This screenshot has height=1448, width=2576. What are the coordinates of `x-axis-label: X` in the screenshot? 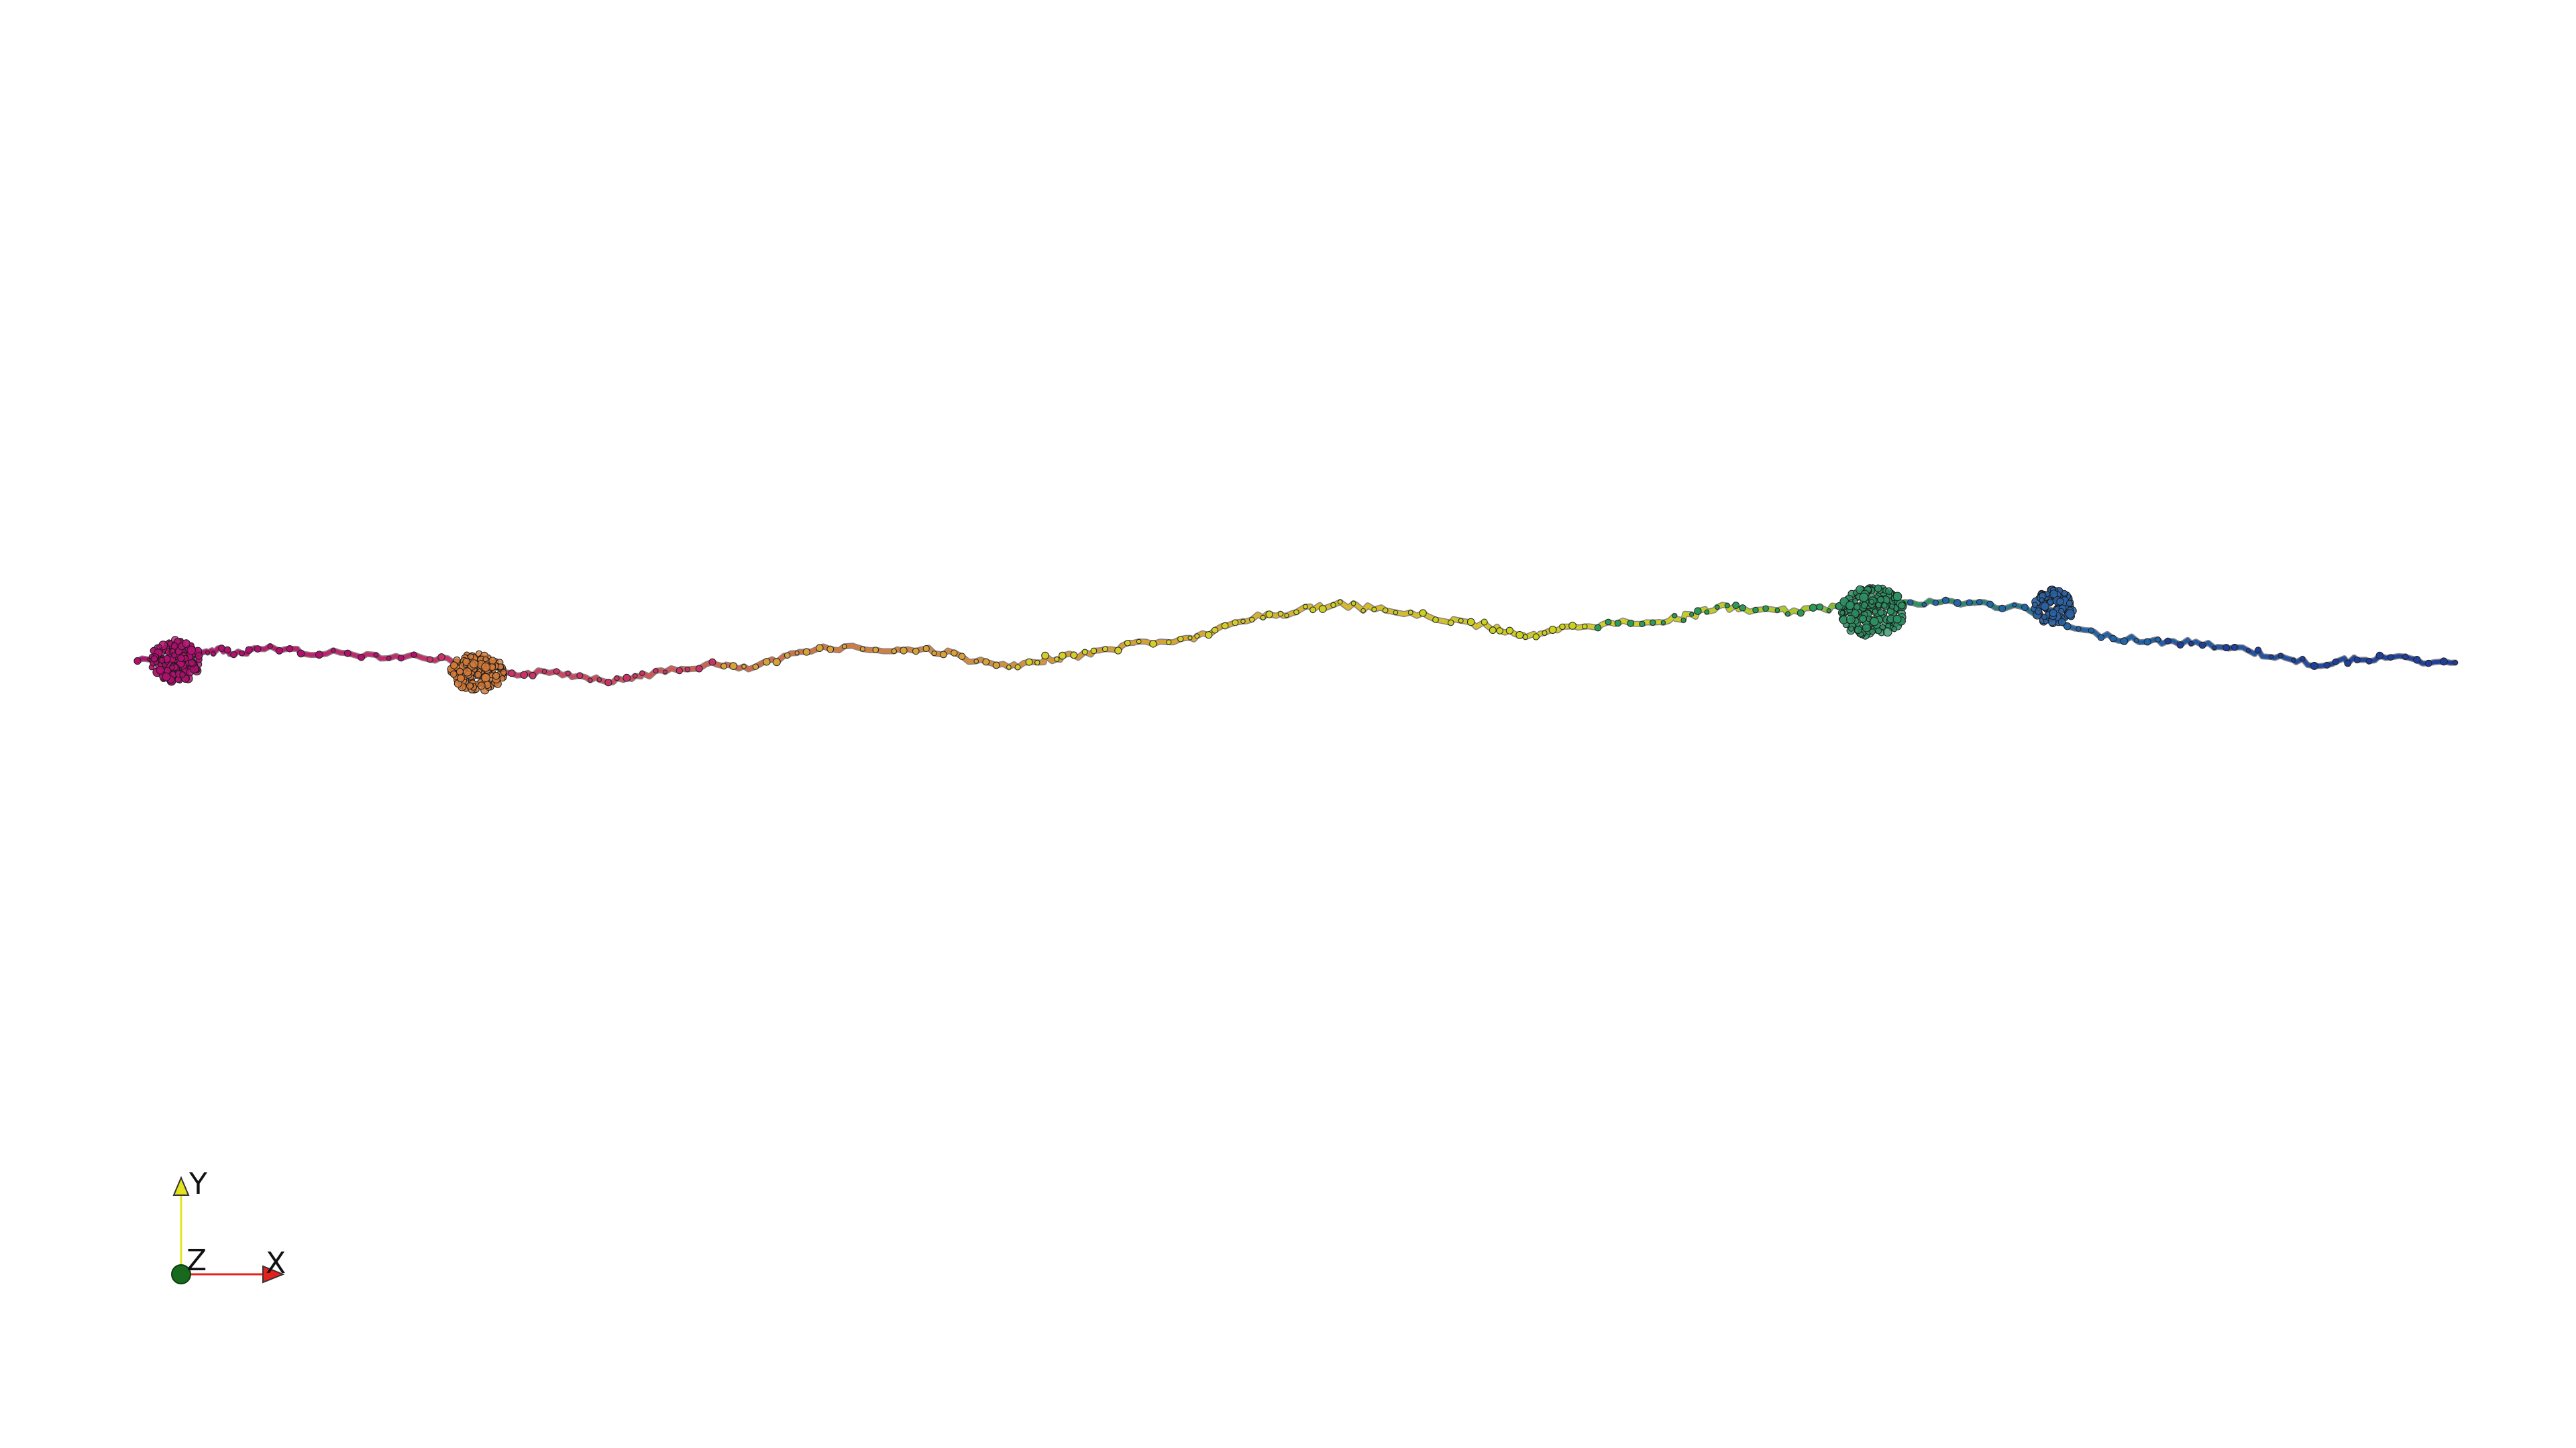 It's located at (276, 1263).